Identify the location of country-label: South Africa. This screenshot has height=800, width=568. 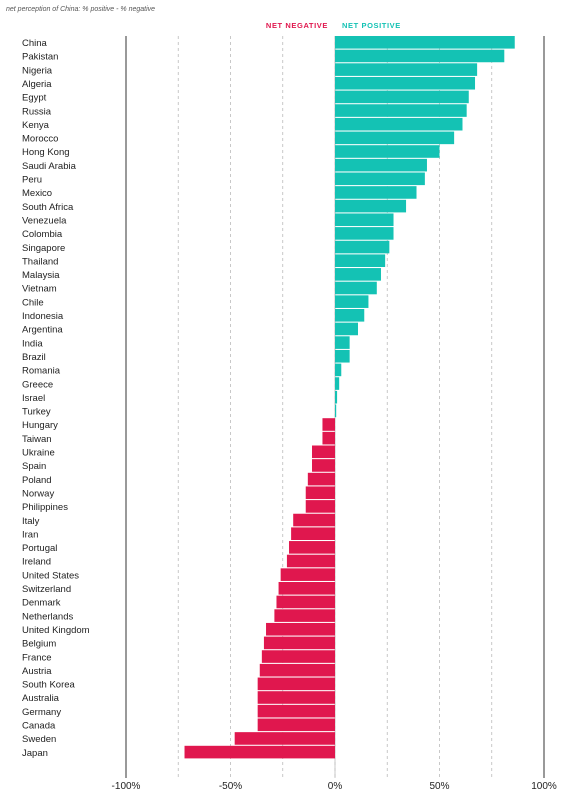
(48, 207).